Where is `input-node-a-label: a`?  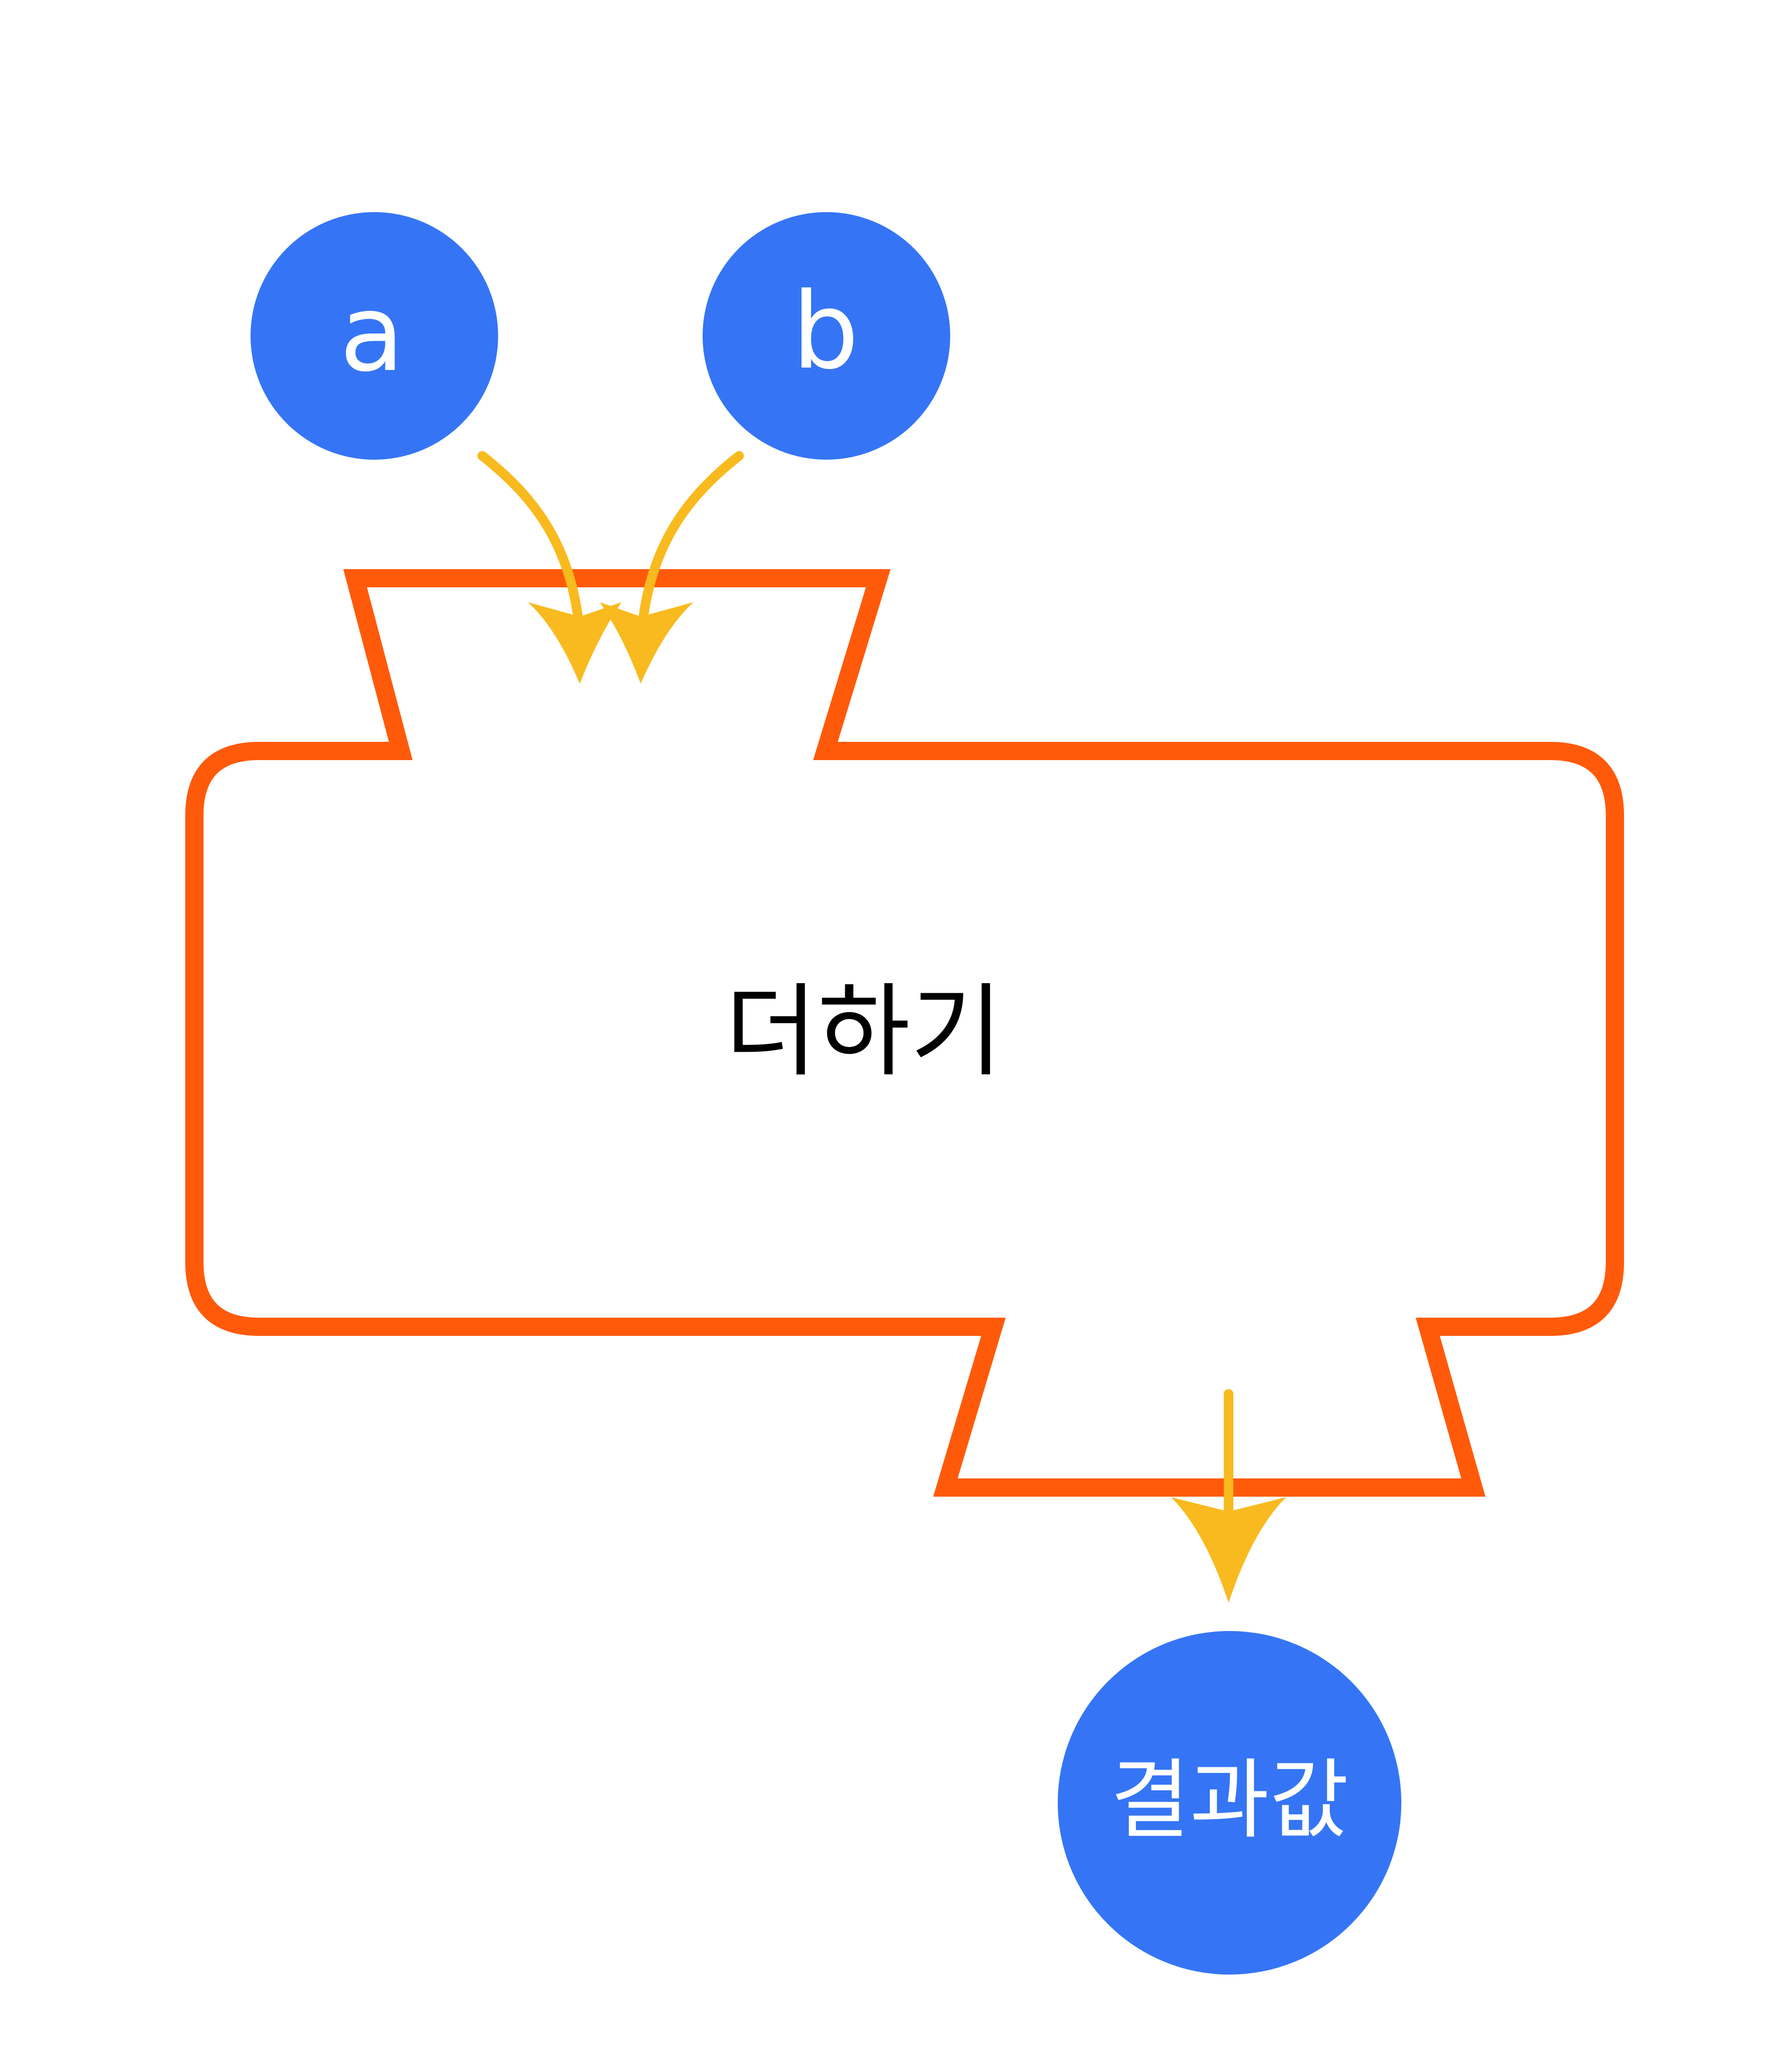
input-node-a-label: a is located at coordinates (372, 333).